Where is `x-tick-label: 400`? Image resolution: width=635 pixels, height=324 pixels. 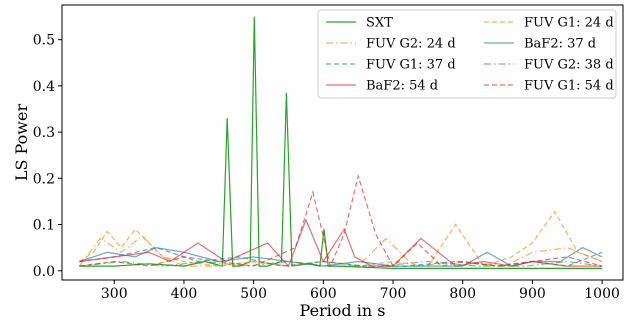
x-tick-label: 400 is located at coordinates (184, 294).